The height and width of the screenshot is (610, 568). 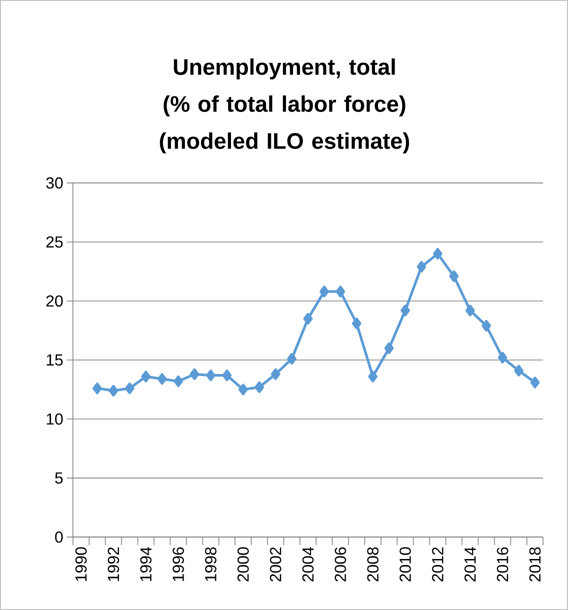 What do you see at coordinates (405, 564) in the screenshot?
I see `x-tick-label: 2010` at bounding box center [405, 564].